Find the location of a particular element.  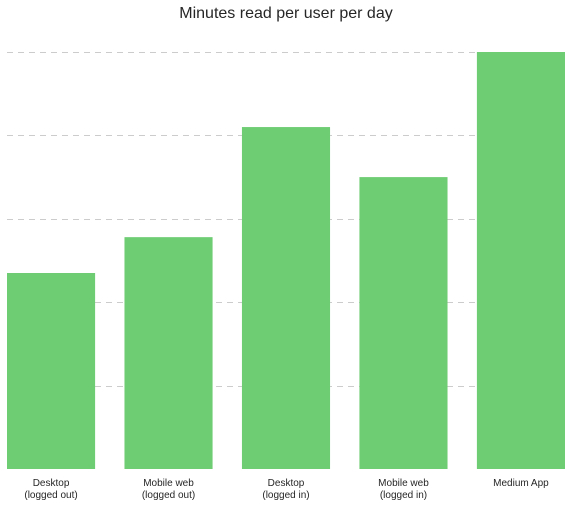

x-tick-label-2: Mobile web (logged out) is located at coordinates (168, 489).